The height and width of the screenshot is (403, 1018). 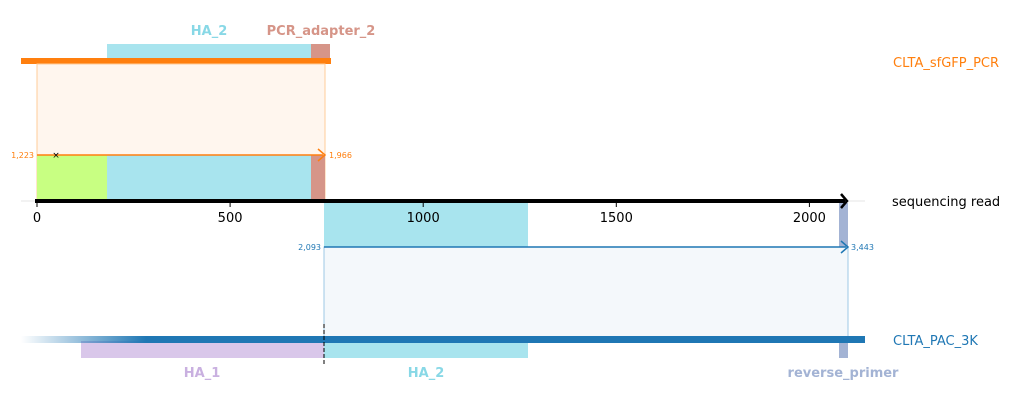 I want to click on bottom-reverse-primer-projection, so click(x=843, y=225).